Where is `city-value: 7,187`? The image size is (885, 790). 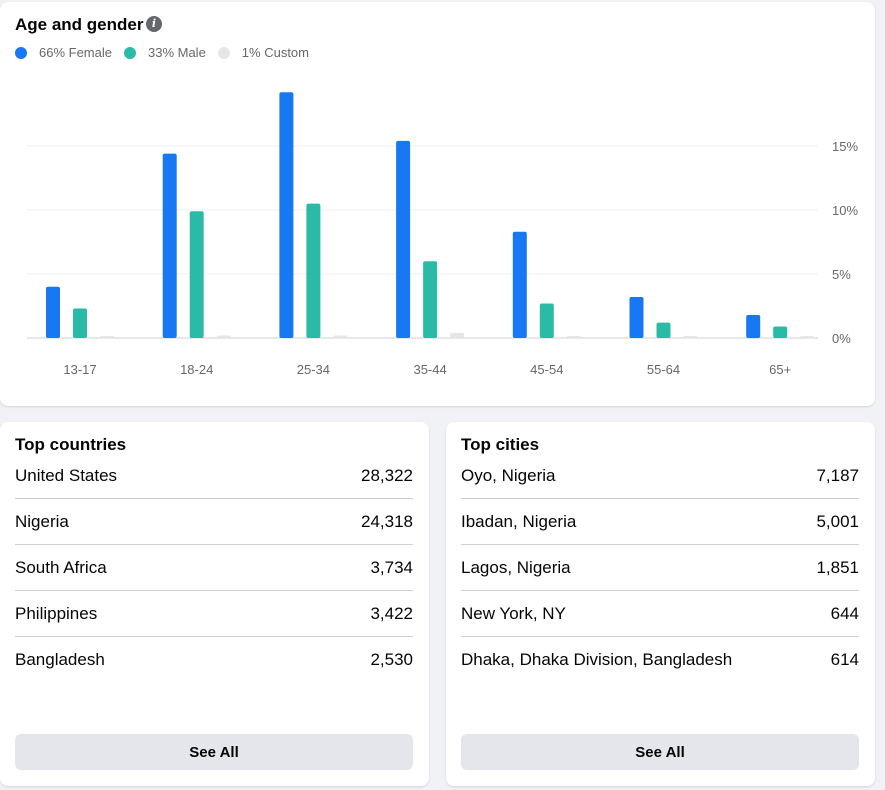 city-value: 7,187 is located at coordinates (837, 475).